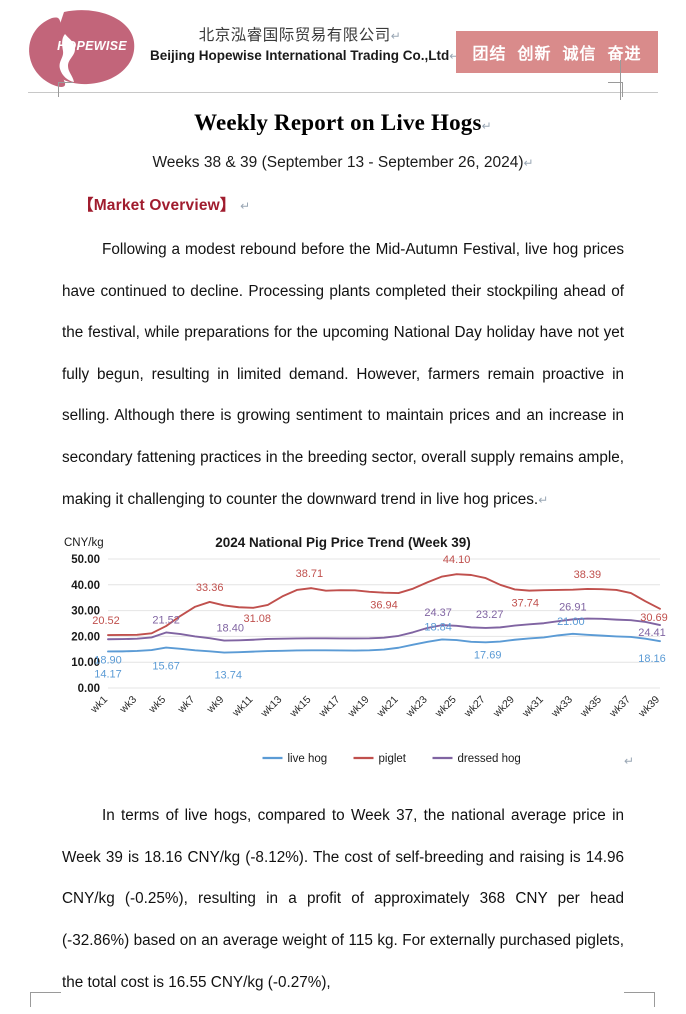  I want to click on data-point-label: 14.17, so click(108, 675).